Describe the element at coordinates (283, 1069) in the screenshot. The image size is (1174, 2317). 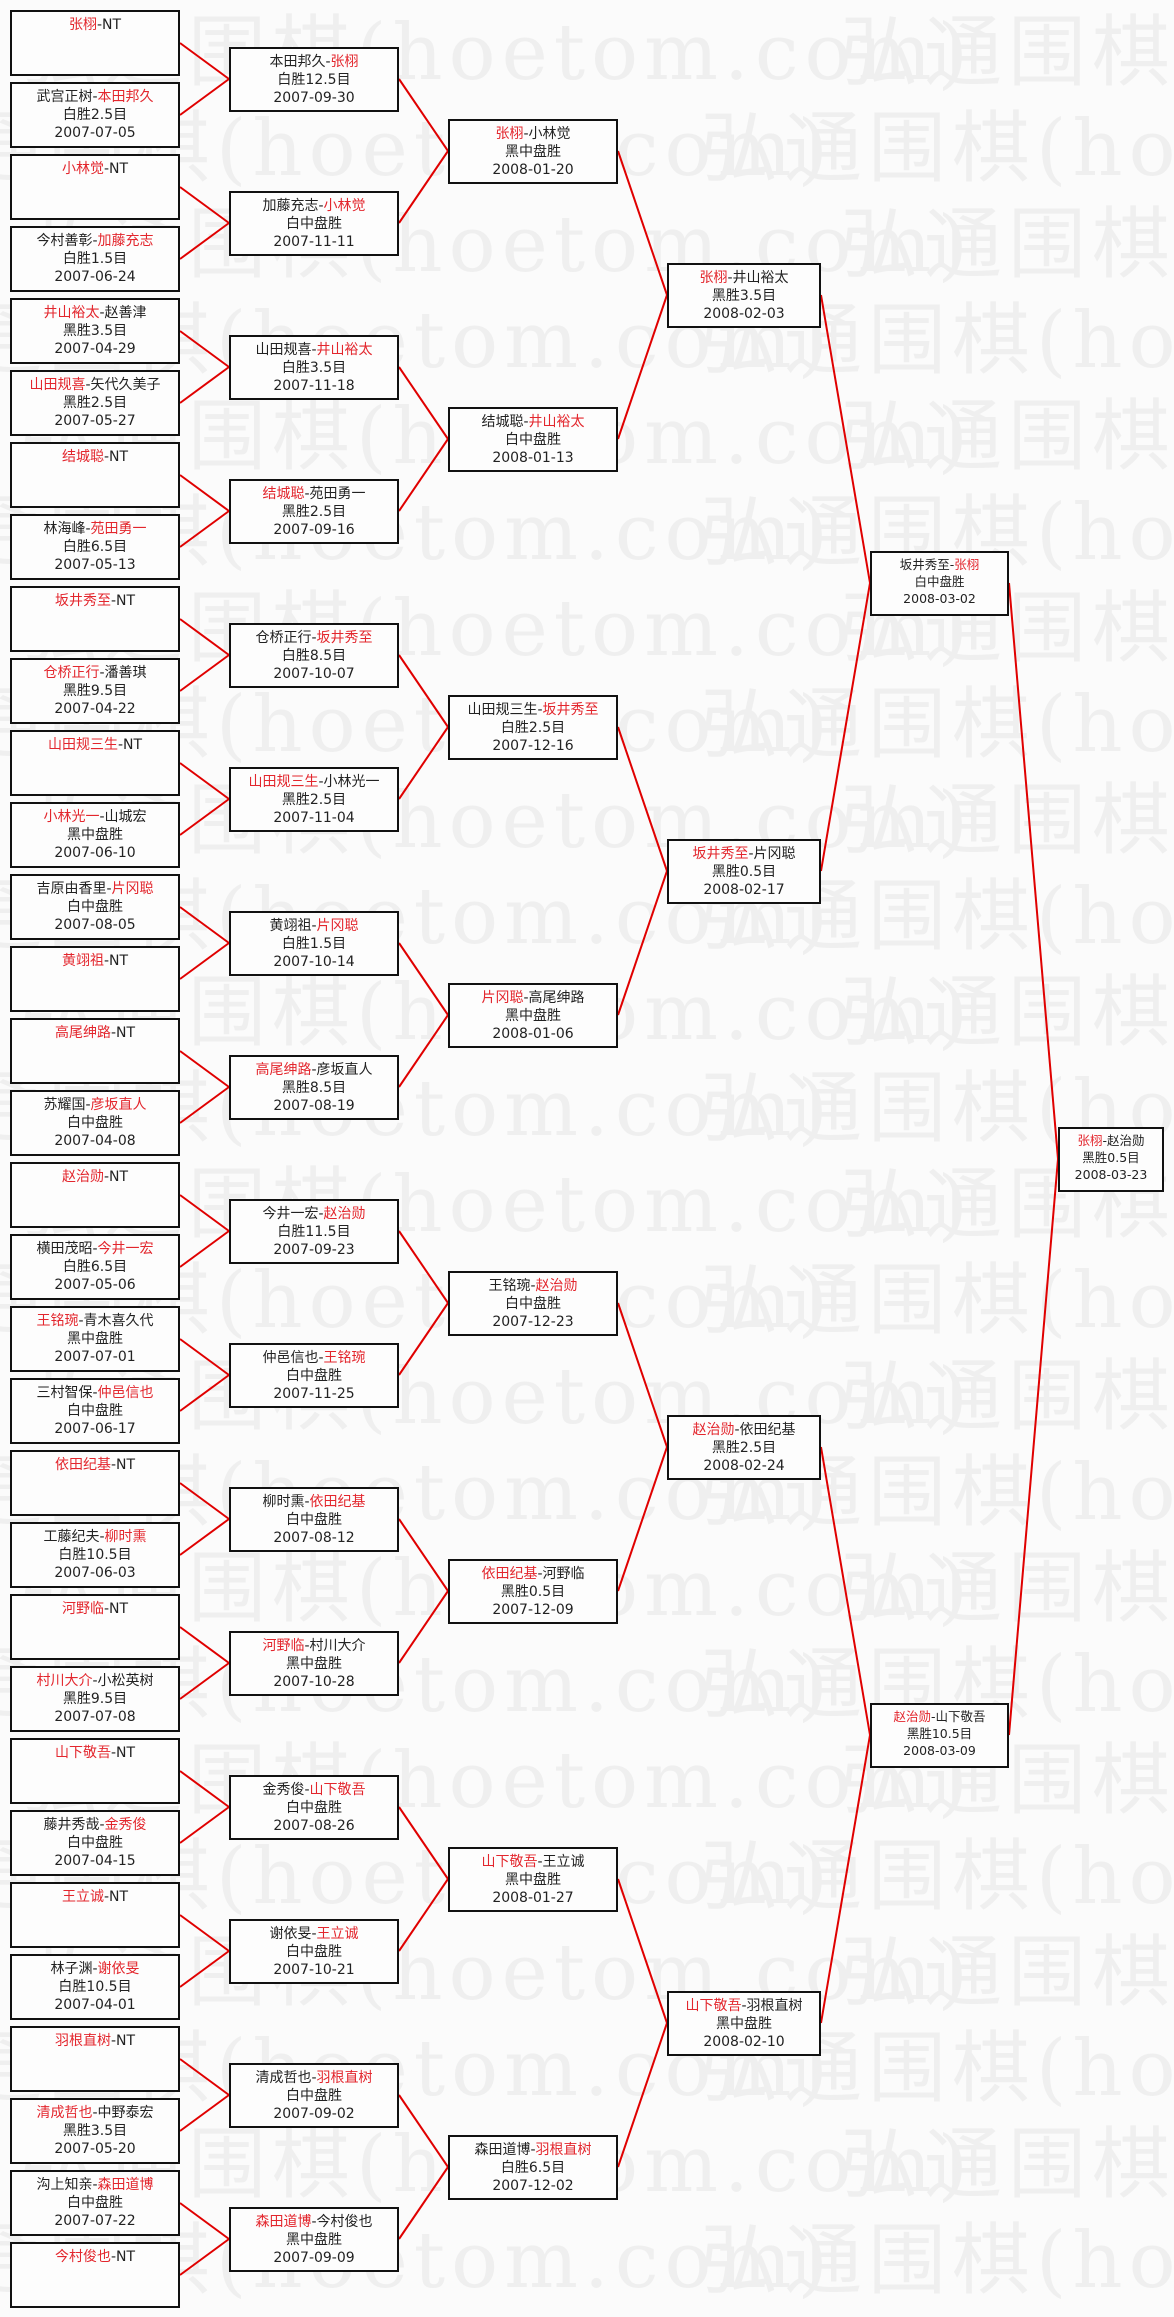
I see `player-a: 高尾绅路` at that location.